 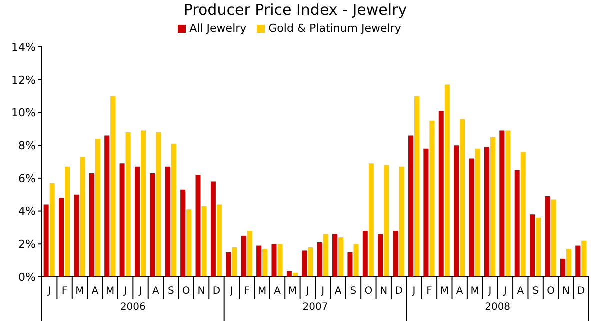 I want to click on y-tick-label: 0%, so click(x=27, y=277).